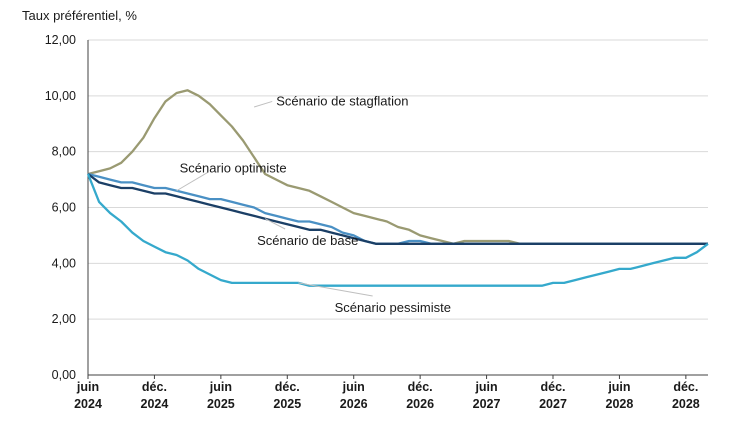 Image resolution: width=750 pixels, height=427 pixels. Describe the element at coordinates (79, 15) in the screenshot. I see `y-axis-label: Taux préférentiel, %` at that location.